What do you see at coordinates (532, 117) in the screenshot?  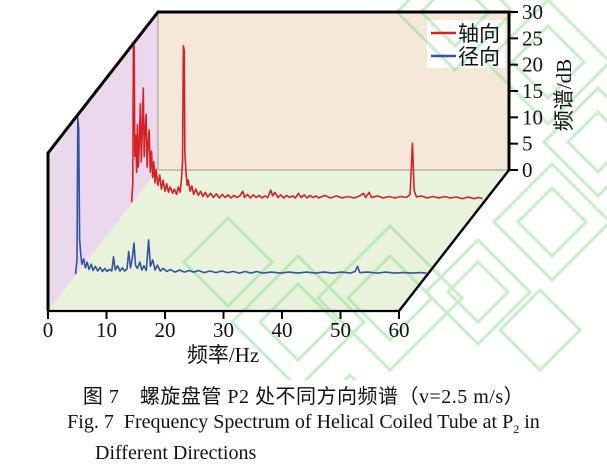 I see `z-tick-label: 10` at bounding box center [532, 117].